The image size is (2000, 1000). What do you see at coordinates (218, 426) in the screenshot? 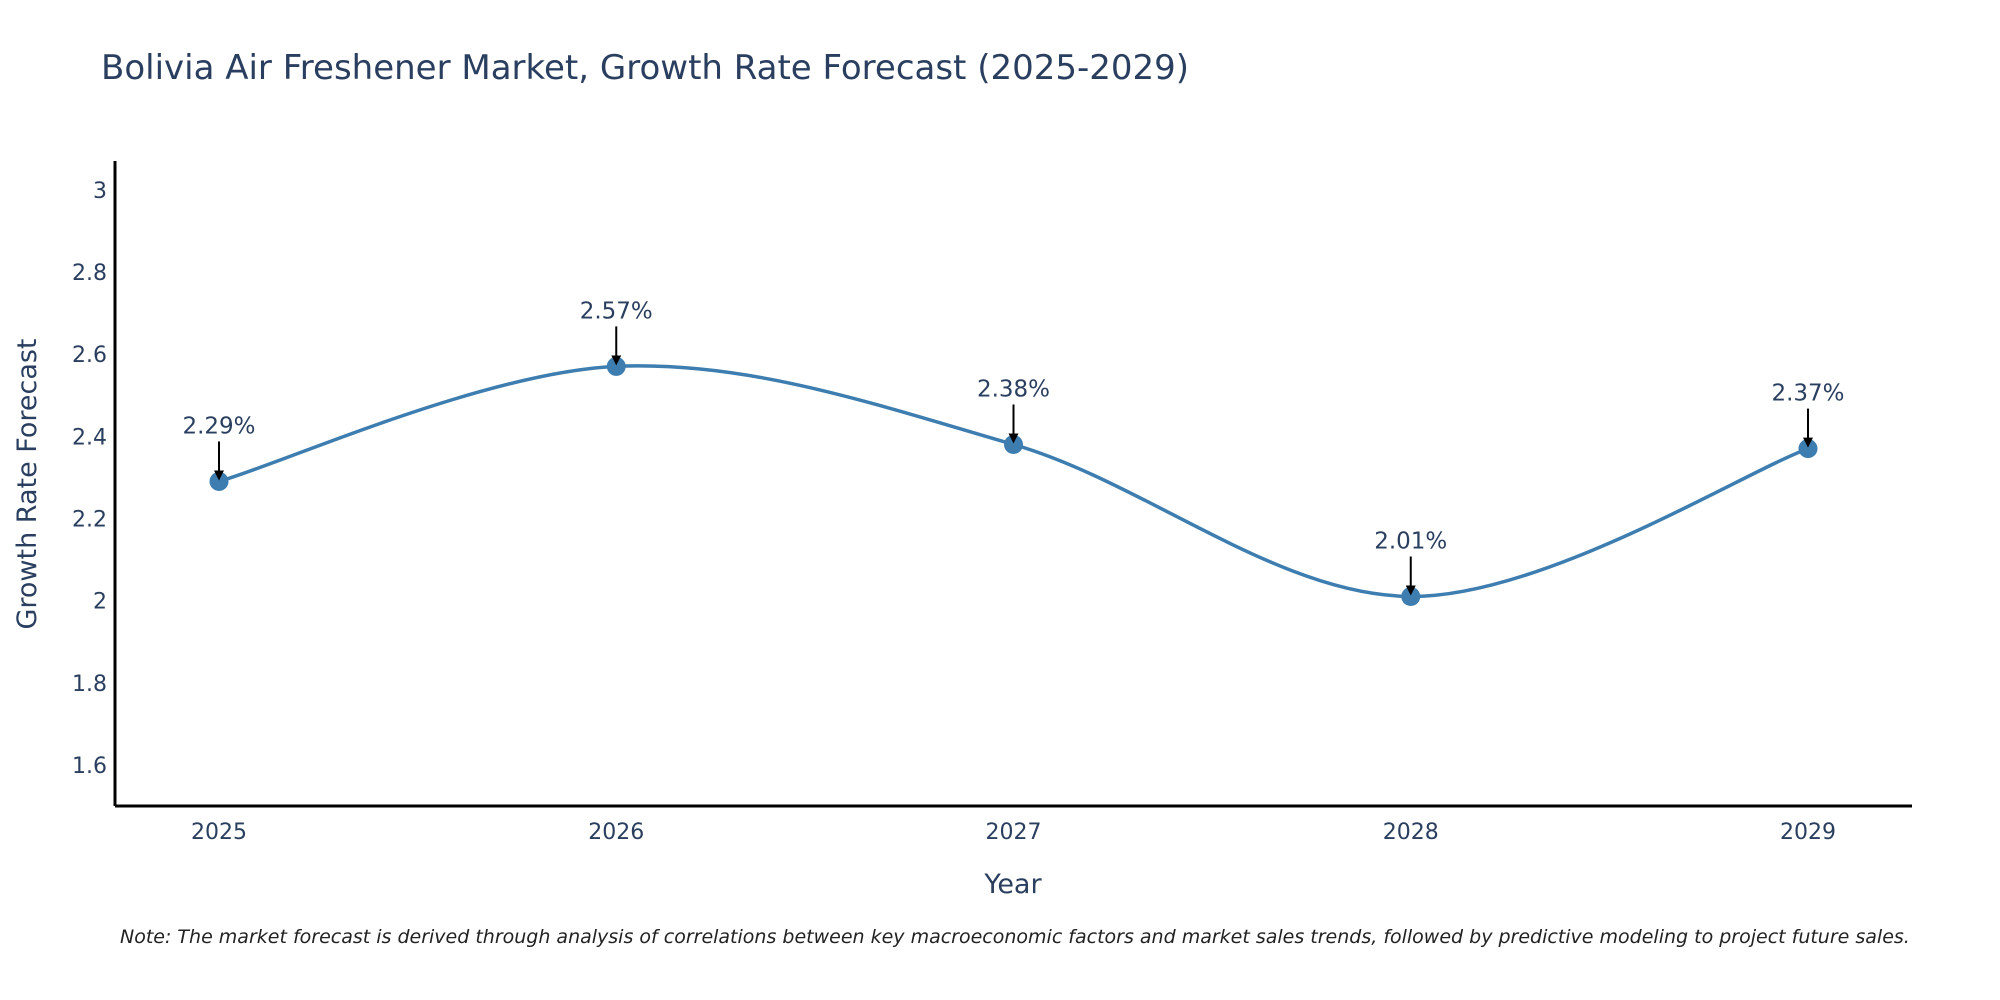
I see `data-label: 2.29%` at bounding box center [218, 426].